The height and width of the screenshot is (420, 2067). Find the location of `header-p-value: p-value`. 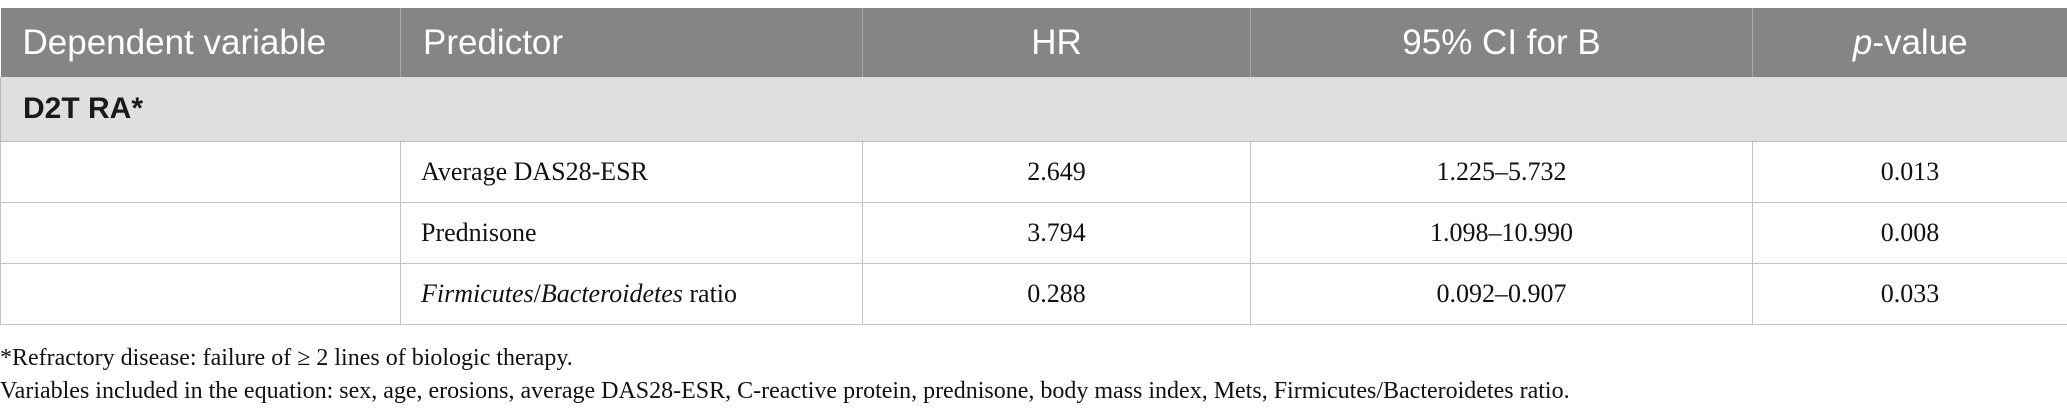

header-p-value: p-value is located at coordinates (1909, 42).